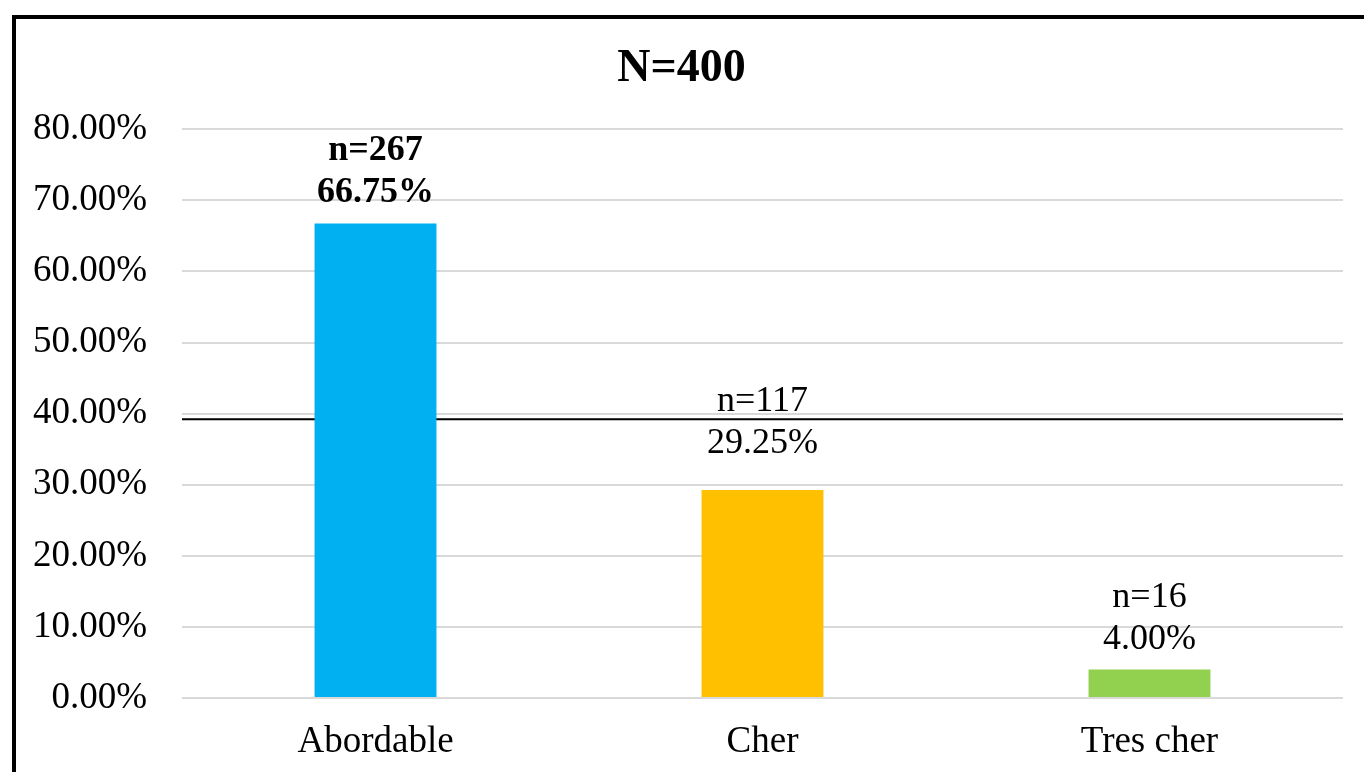 The width and height of the screenshot is (1364, 772). Describe the element at coordinates (762, 420) in the screenshot. I see `data-label: n=117 29.25%` at that location.